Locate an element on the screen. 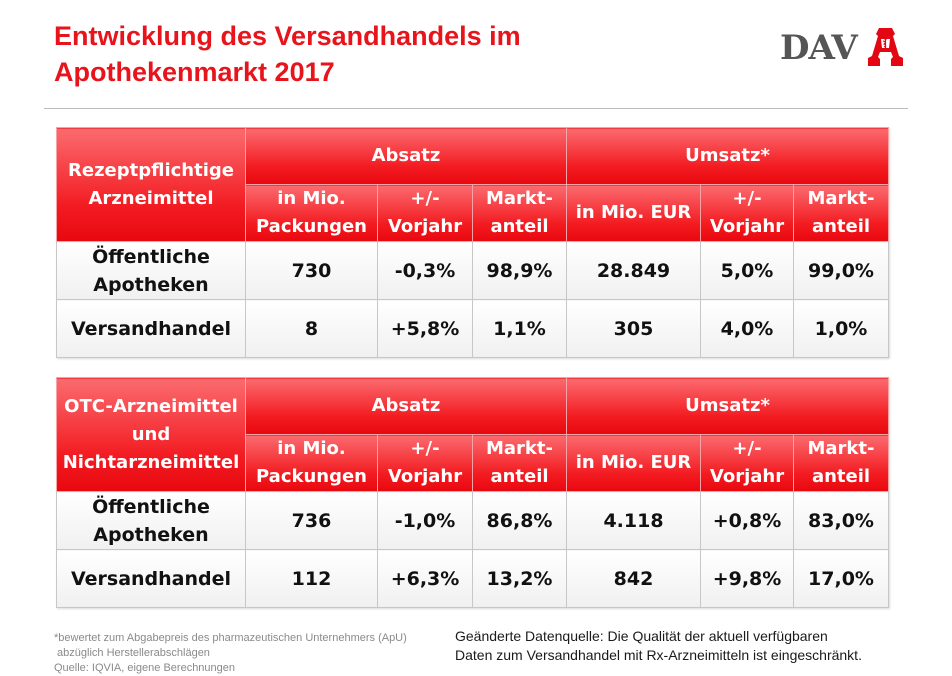 Image resolution: width=952 pixels, height=676 pixels. table-cell: 28.849 is located at coordinates (633, 270).